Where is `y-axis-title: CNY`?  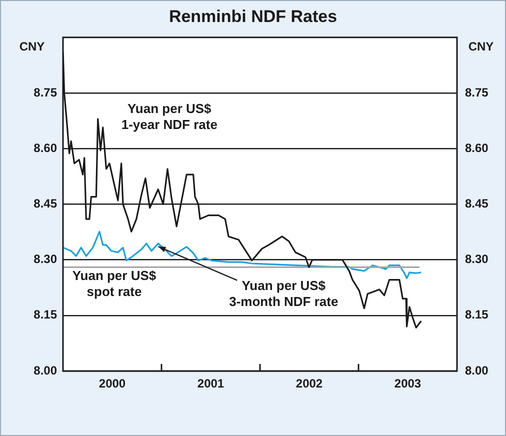 y-axis-title: CNY is located at coordinates (32, 47).